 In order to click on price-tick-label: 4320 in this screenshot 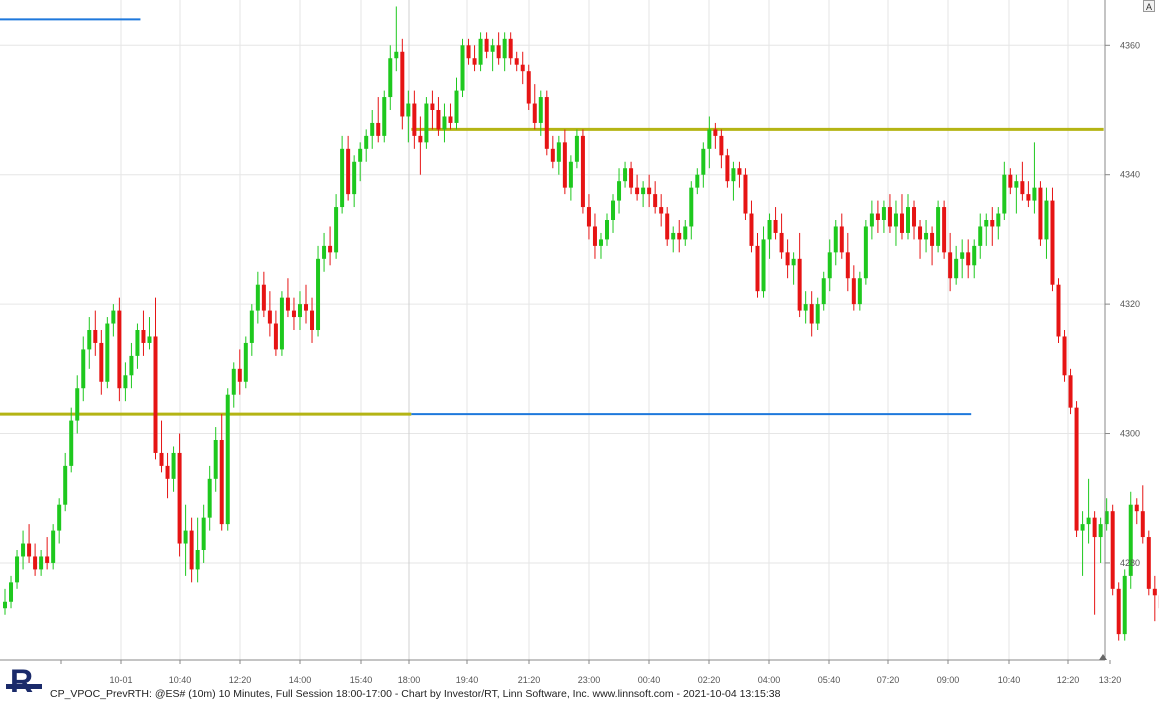, I will do `click(1130, 304)`.